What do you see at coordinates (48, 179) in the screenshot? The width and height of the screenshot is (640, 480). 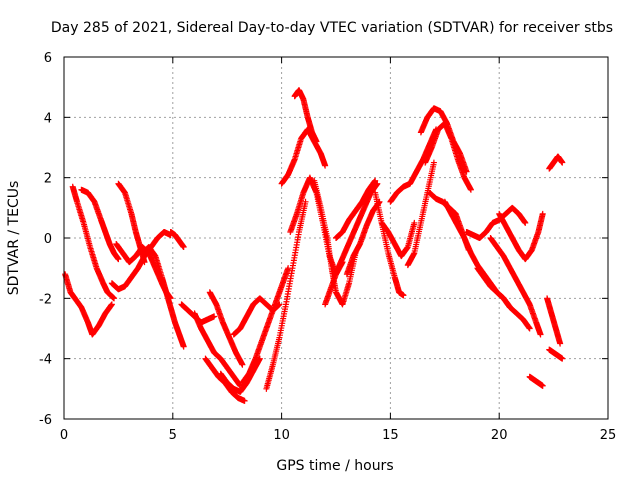 I see `y-tick-label: 2` at bounding box center [48, 179].